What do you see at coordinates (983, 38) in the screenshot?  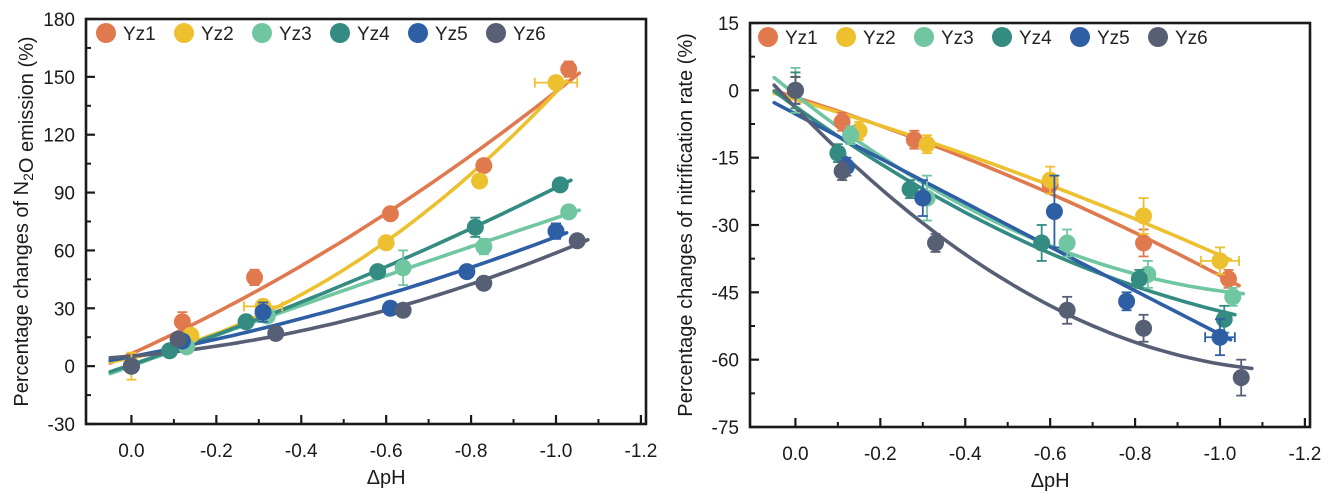 I see `legend: Yz1 Yz2 Yz3 Yz4 Yz5 Yz6` at bounding box center [983, 38].